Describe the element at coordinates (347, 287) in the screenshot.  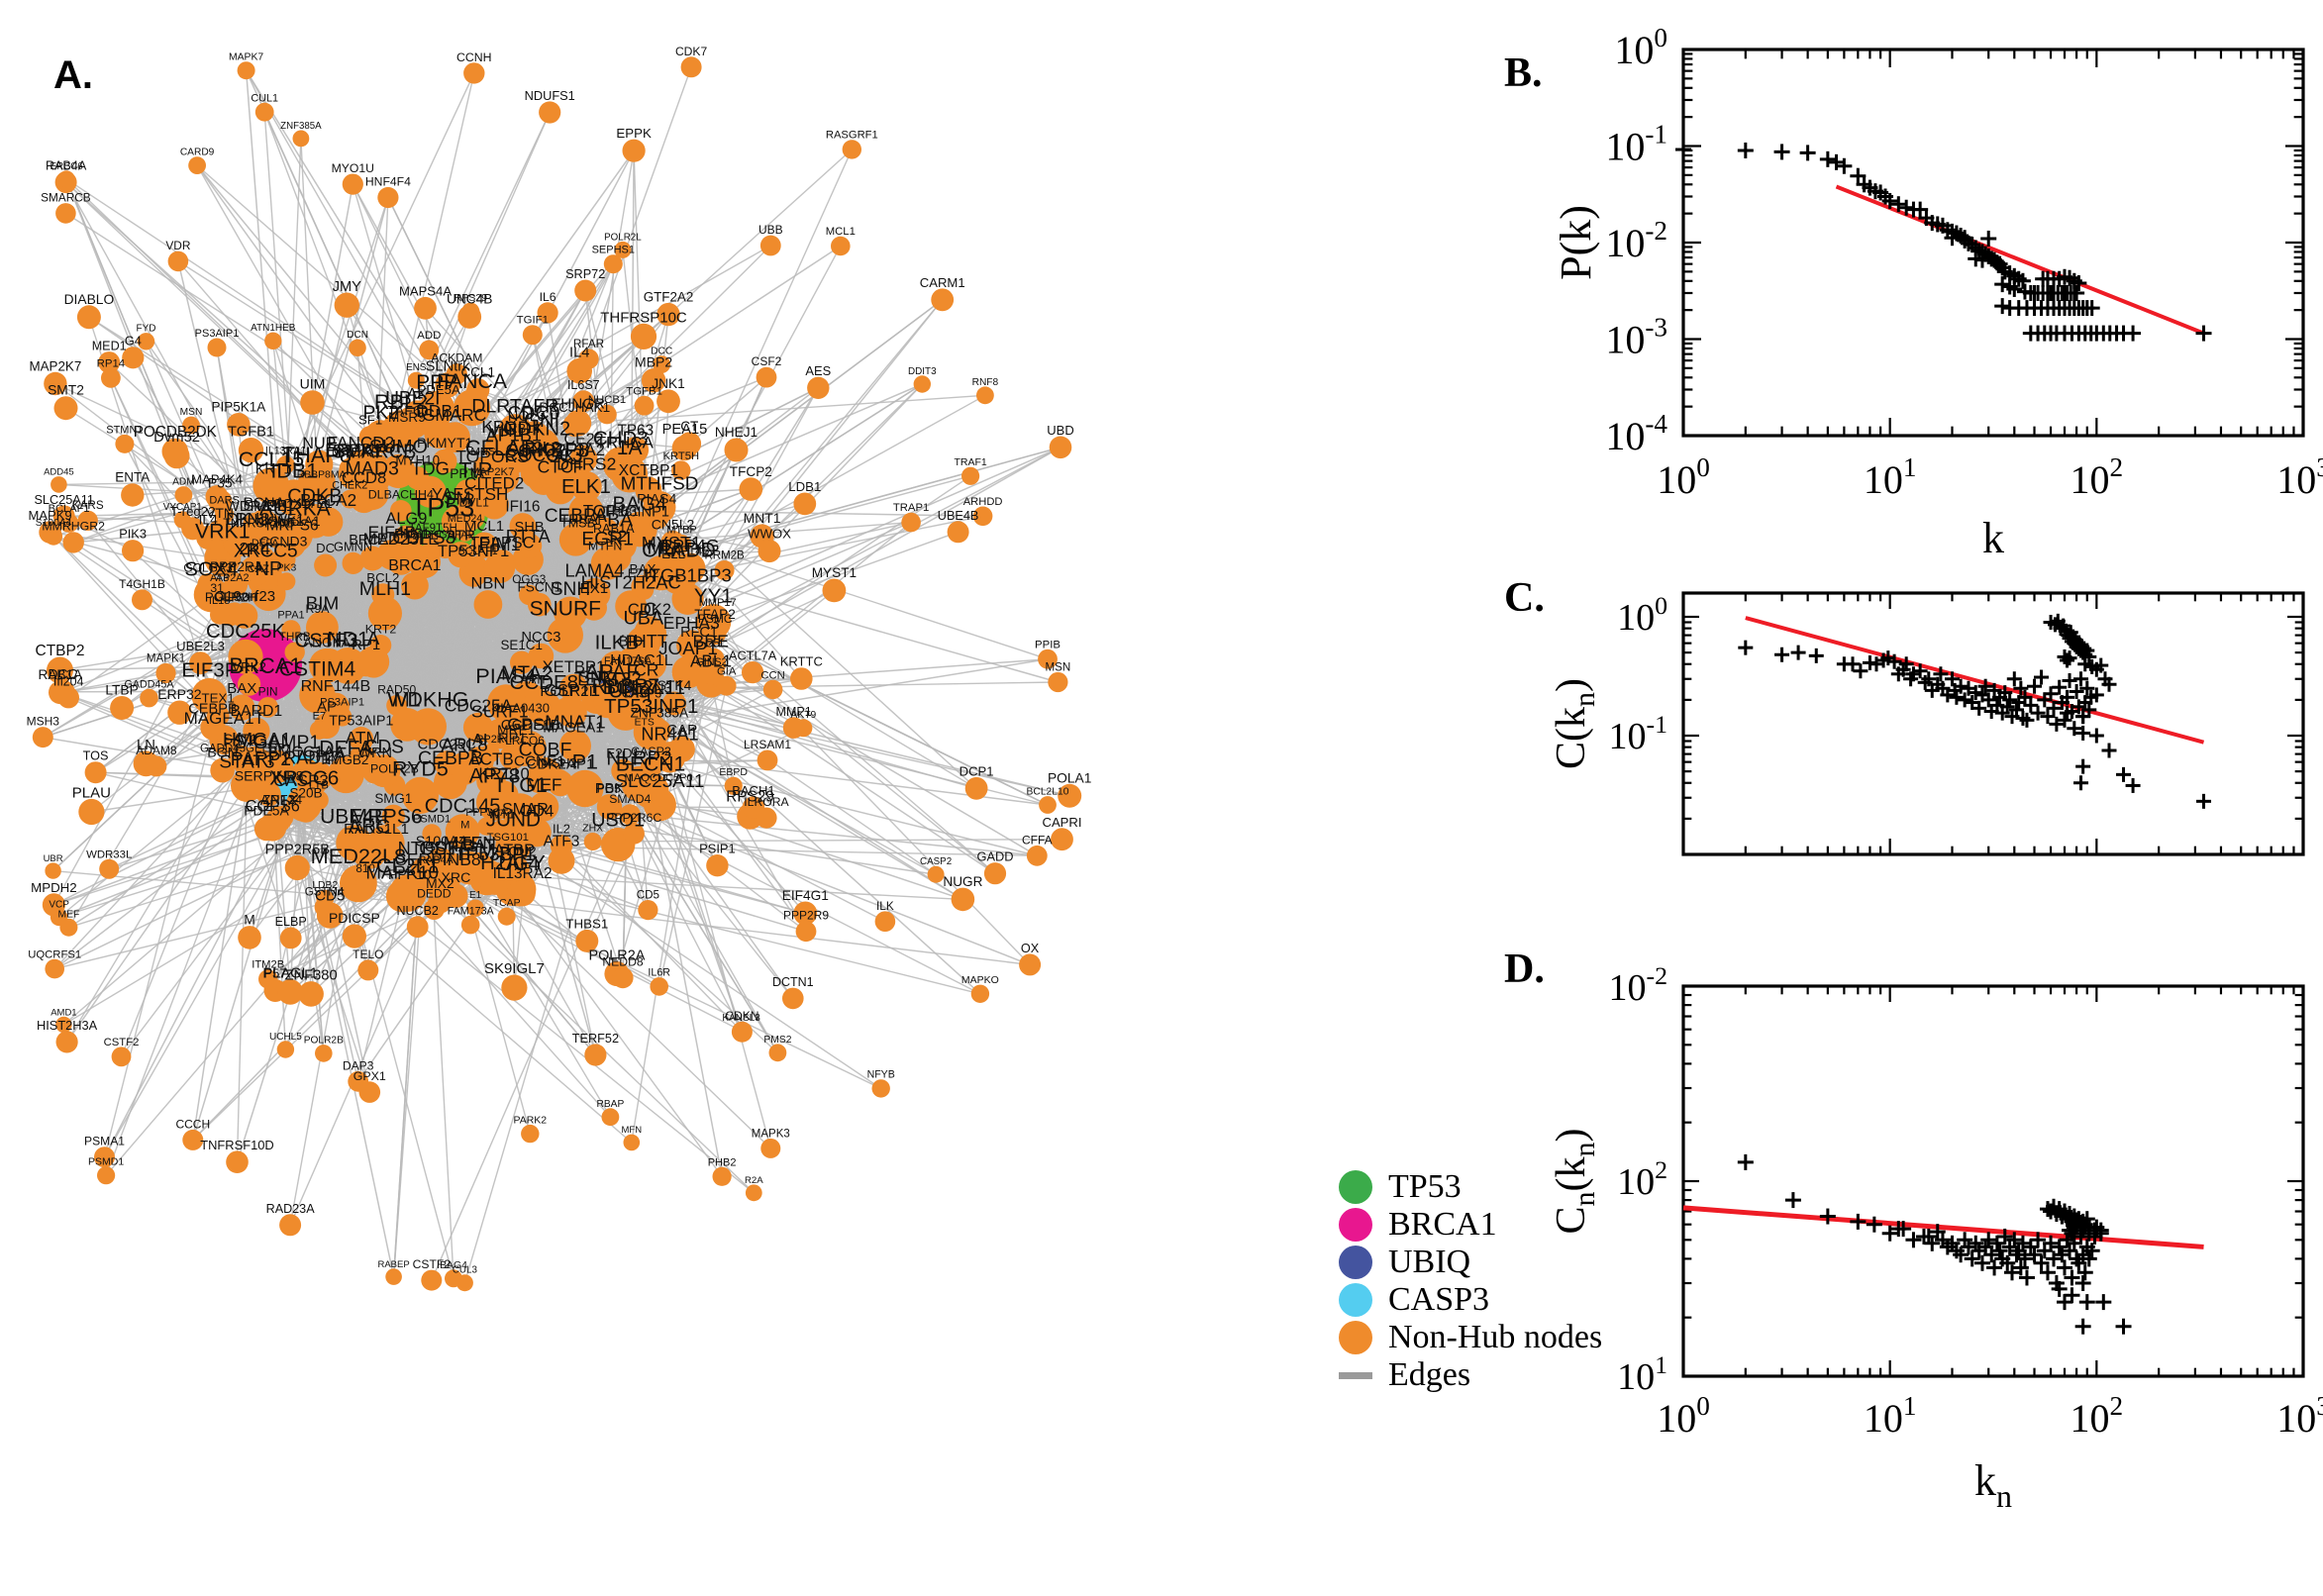
I see `network-node-label: JMY` at that location.